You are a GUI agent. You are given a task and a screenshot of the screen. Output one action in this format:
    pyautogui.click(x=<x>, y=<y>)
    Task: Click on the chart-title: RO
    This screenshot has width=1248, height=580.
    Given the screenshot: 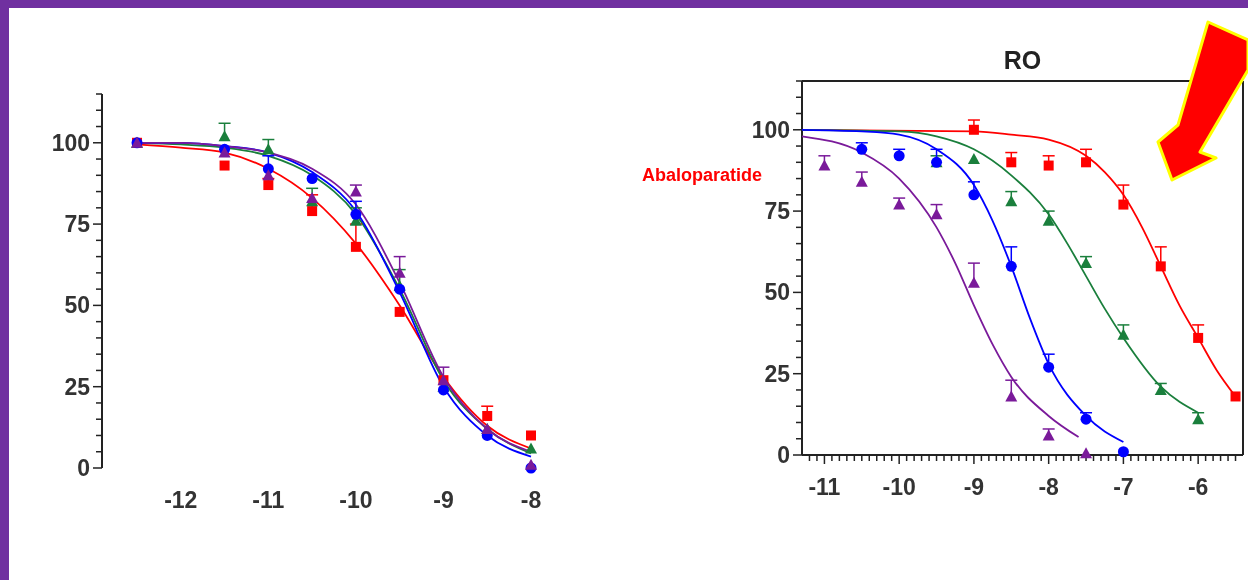 What is the action you would take?
    pyautogui.click(x=1022, y=60)
    